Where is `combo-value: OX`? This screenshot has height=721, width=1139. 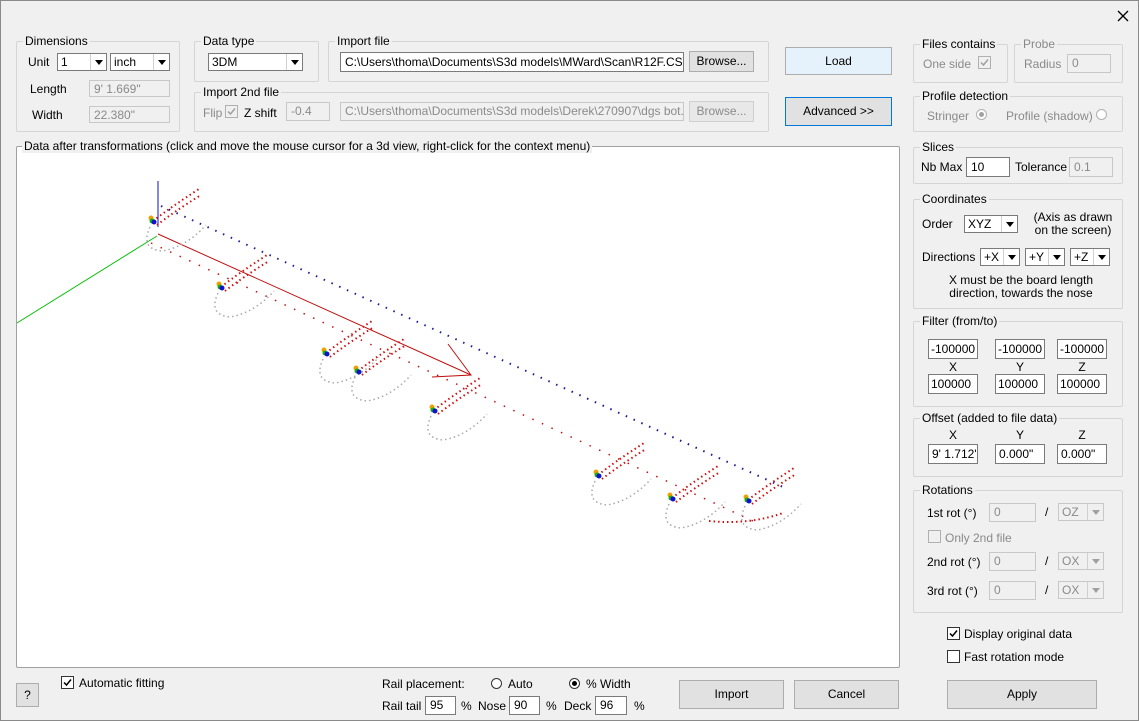
combo-value: OX is located at coordinates (1071, 561).